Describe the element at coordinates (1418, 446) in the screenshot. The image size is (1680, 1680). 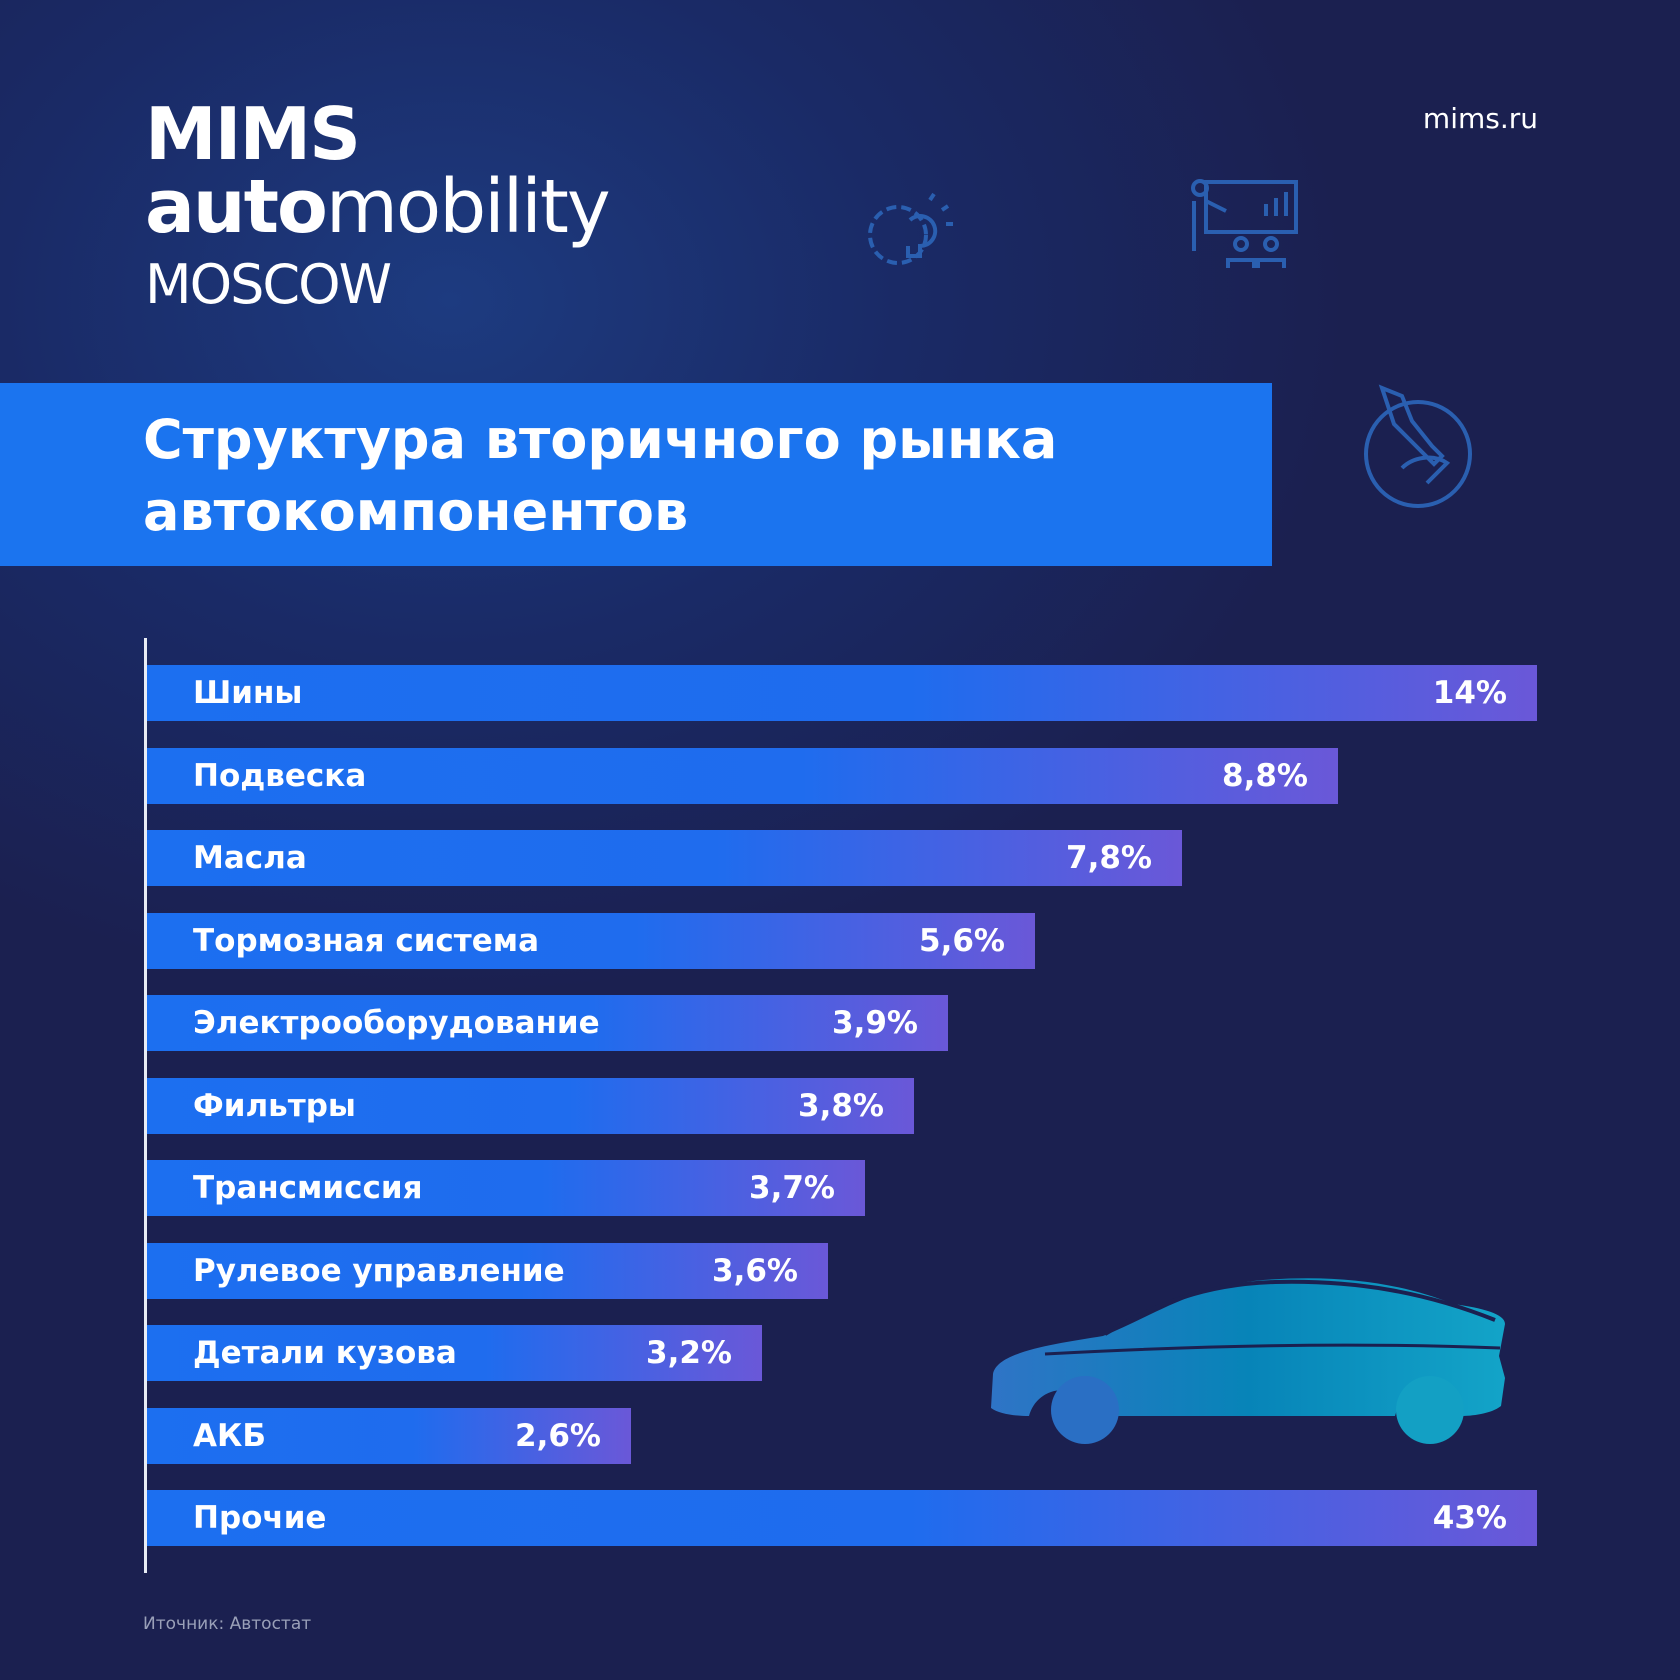
I see `wrench-hand-icon` at that location.